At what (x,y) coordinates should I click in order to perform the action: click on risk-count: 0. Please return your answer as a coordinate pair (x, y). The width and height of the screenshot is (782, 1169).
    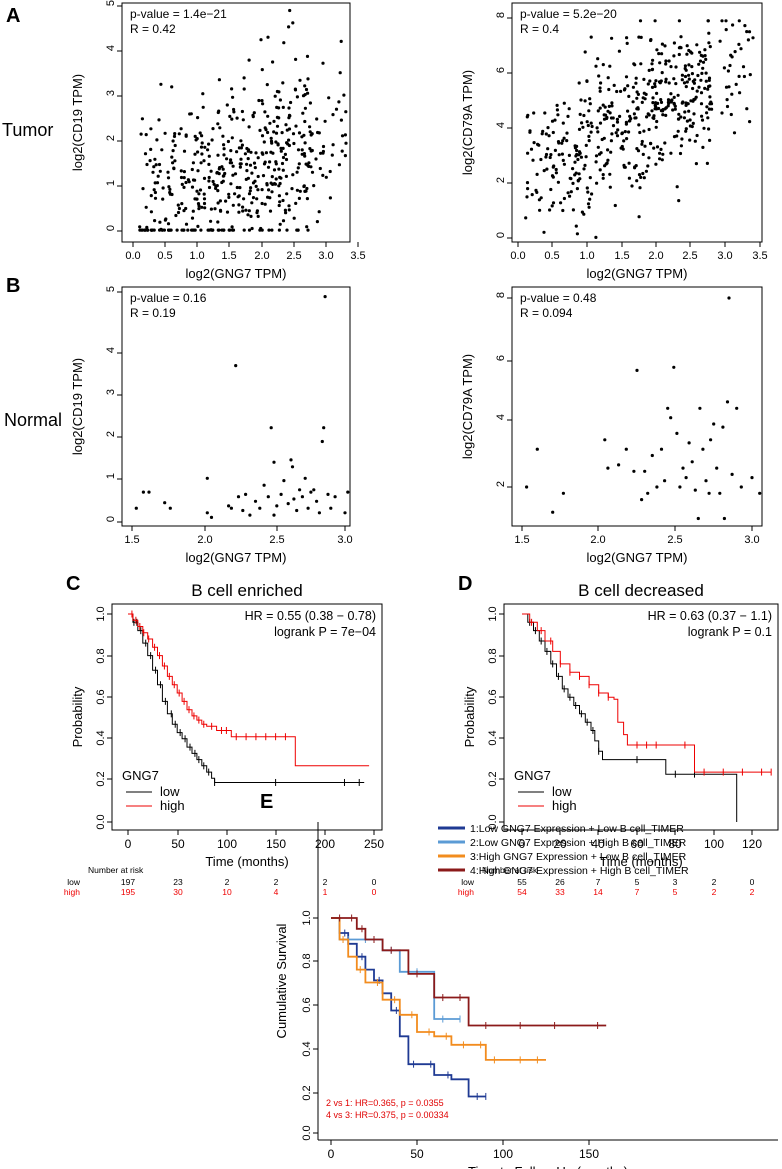
    Looking at the image, I should click on (374, 882).